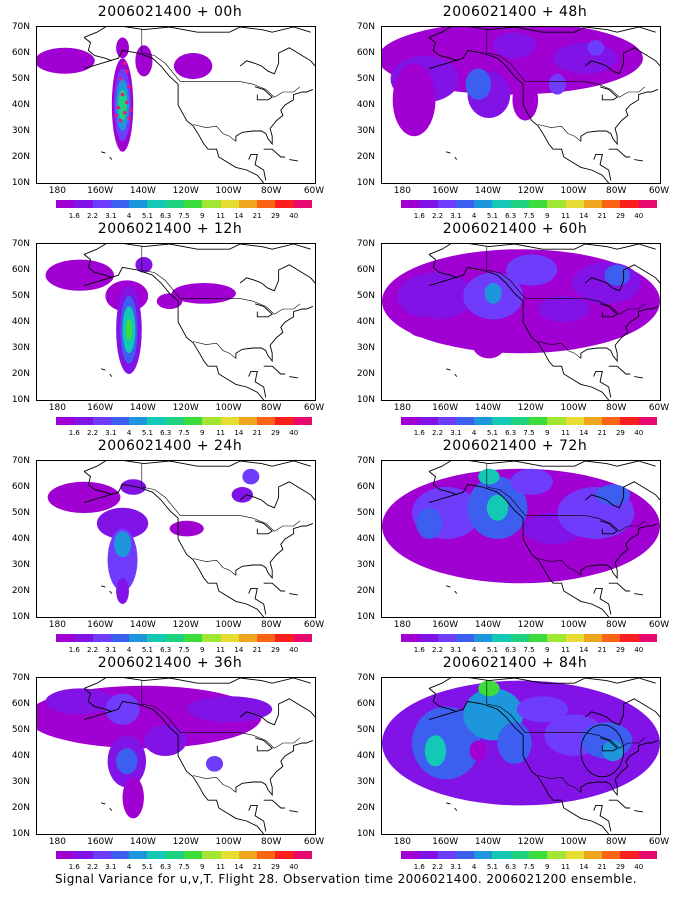 The height and width of the screenshot is (900, 692). I want to click on colorbar, so click(529, 204).